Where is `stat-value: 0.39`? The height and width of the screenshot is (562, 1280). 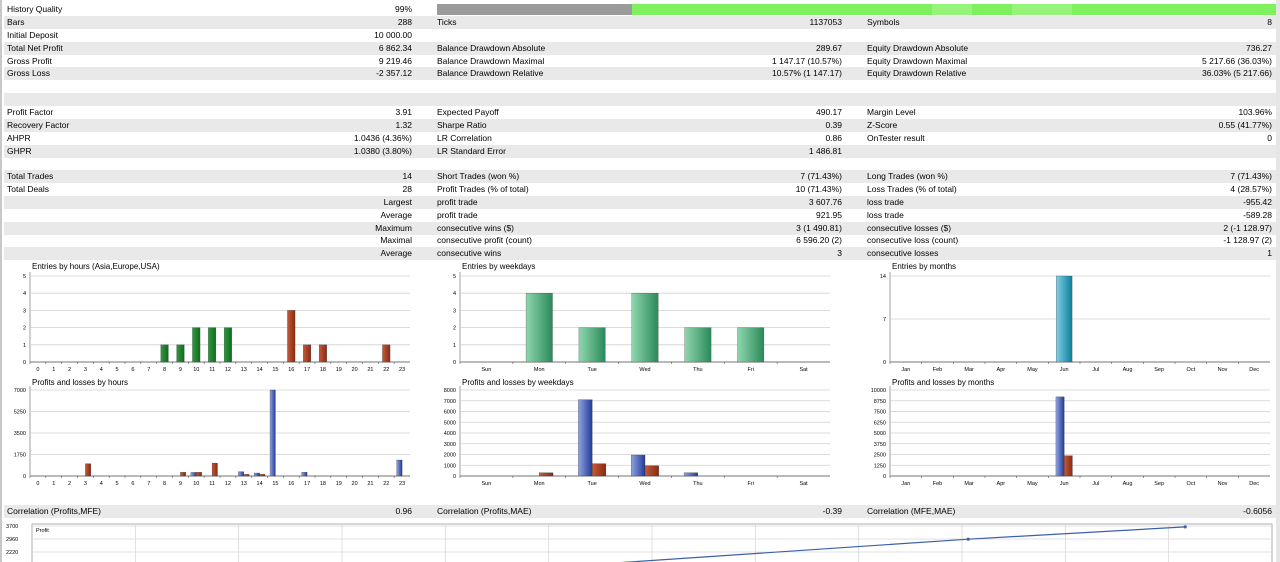 stat-value: 0.39 is located at coordinates (833, 124).